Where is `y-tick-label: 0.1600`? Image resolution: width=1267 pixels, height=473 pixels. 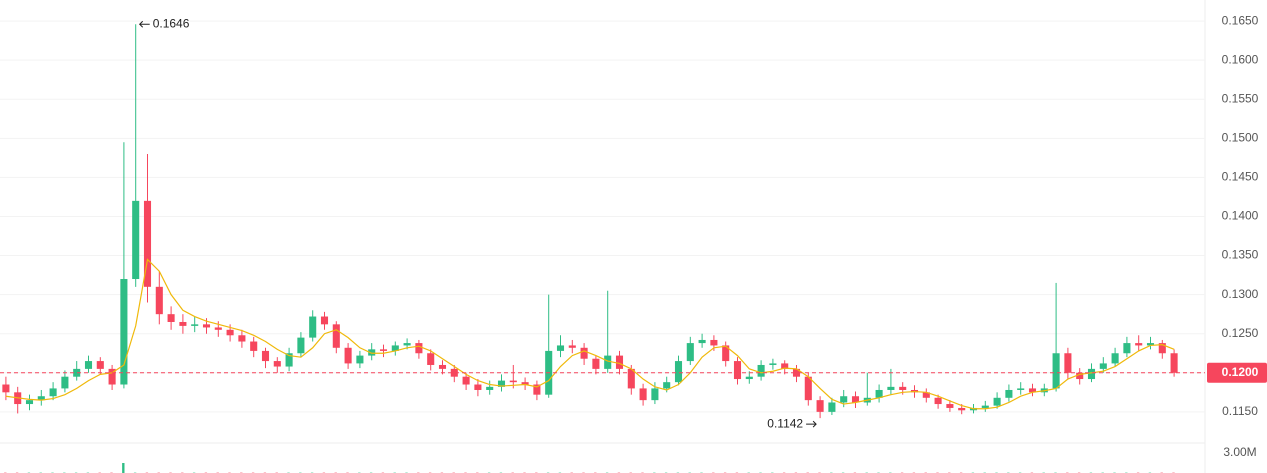 y-tick-label: 0.1600 is located at coordinates (1240, 59).